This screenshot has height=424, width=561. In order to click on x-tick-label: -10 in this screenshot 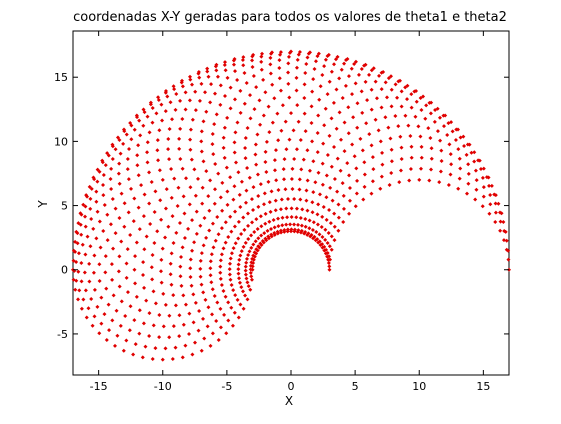, I will do `click(163, 386)`.